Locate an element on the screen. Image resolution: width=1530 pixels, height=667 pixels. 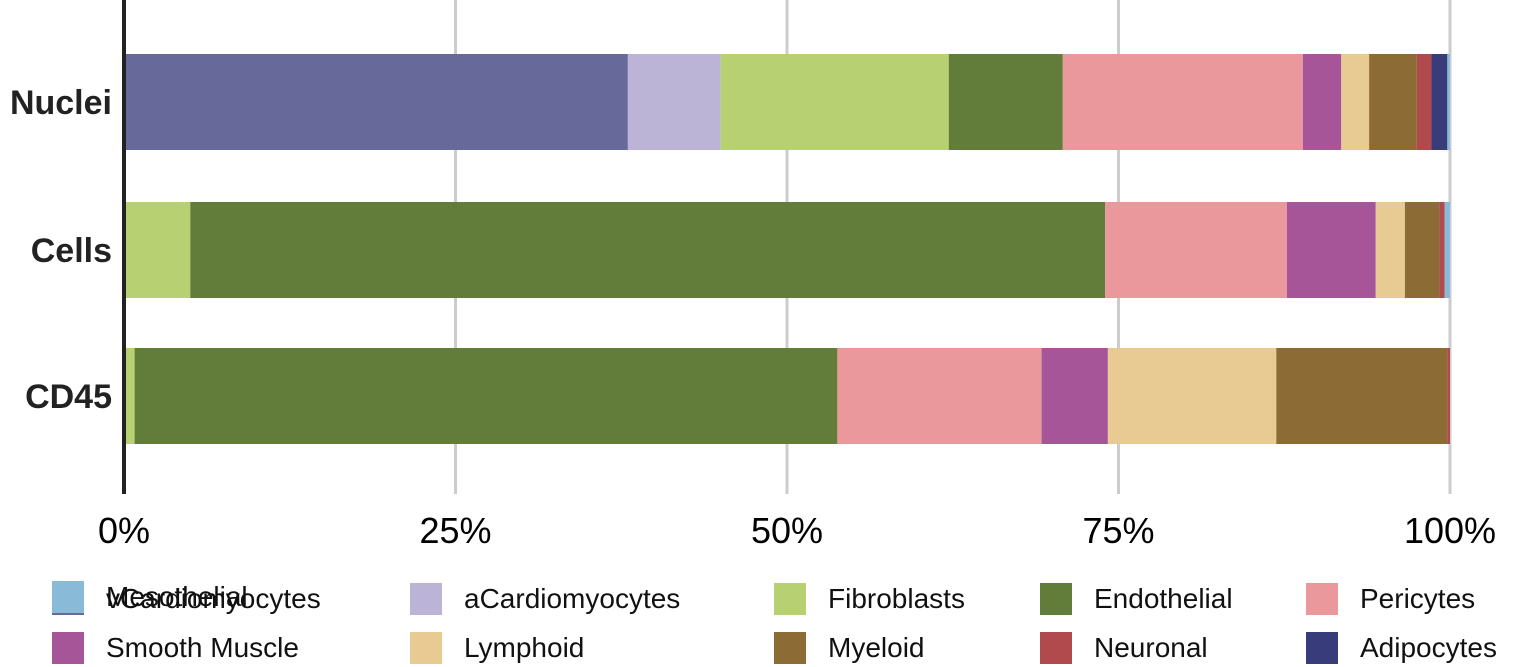
legend-item-adipocytes: Adipocytes is located at coordinates (1401, 648).